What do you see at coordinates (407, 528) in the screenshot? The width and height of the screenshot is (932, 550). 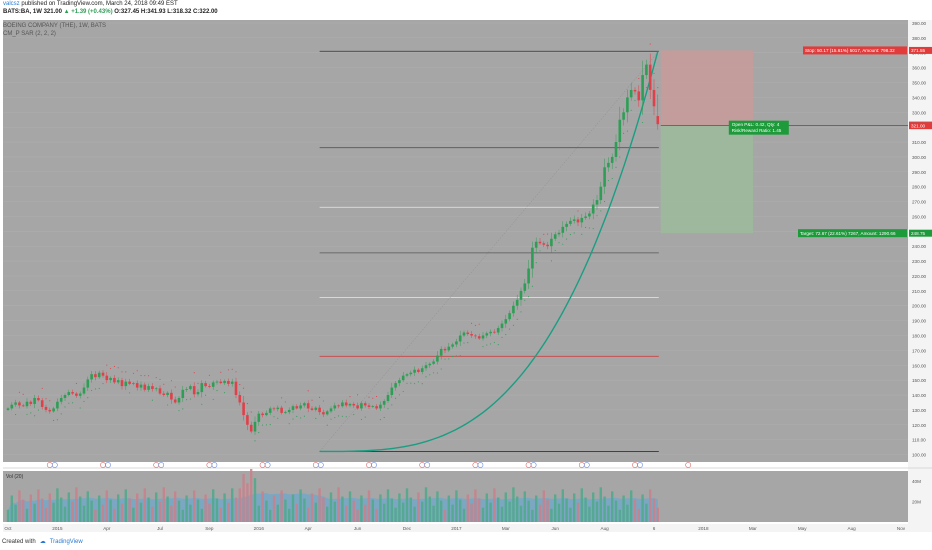 I see `time-tick-label: Dec` at bounding box center [407, 528].